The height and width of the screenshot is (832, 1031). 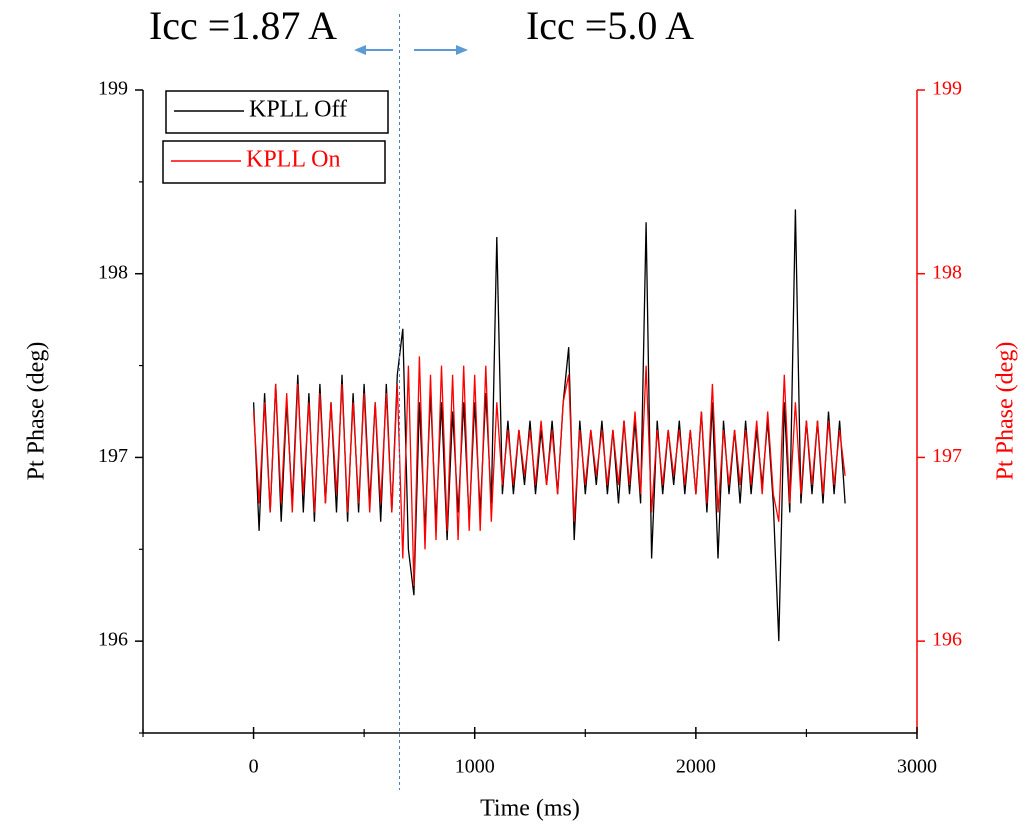 What do you see at coordinates (696, 767) in the screenshot?
I see `x-tick-label: 2000` at bounding box center [696, 767].